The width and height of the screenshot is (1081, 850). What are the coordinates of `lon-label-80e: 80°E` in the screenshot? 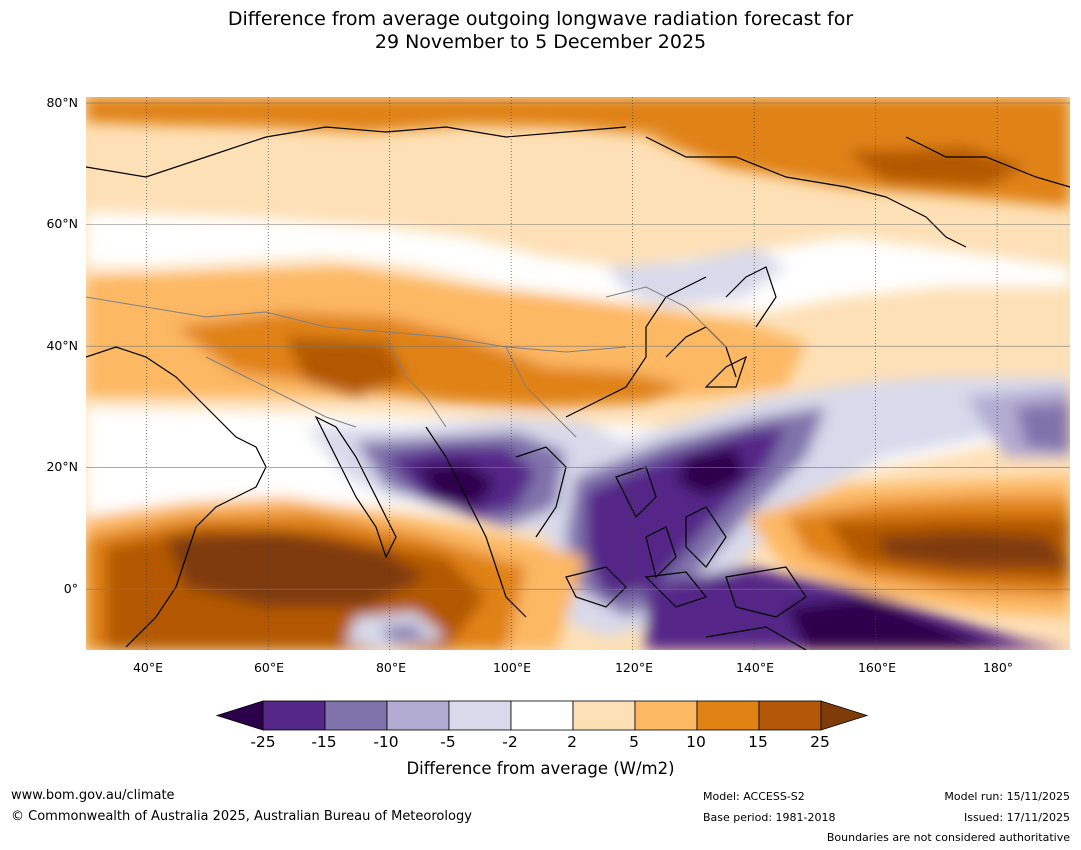 It's located at (391, 667).